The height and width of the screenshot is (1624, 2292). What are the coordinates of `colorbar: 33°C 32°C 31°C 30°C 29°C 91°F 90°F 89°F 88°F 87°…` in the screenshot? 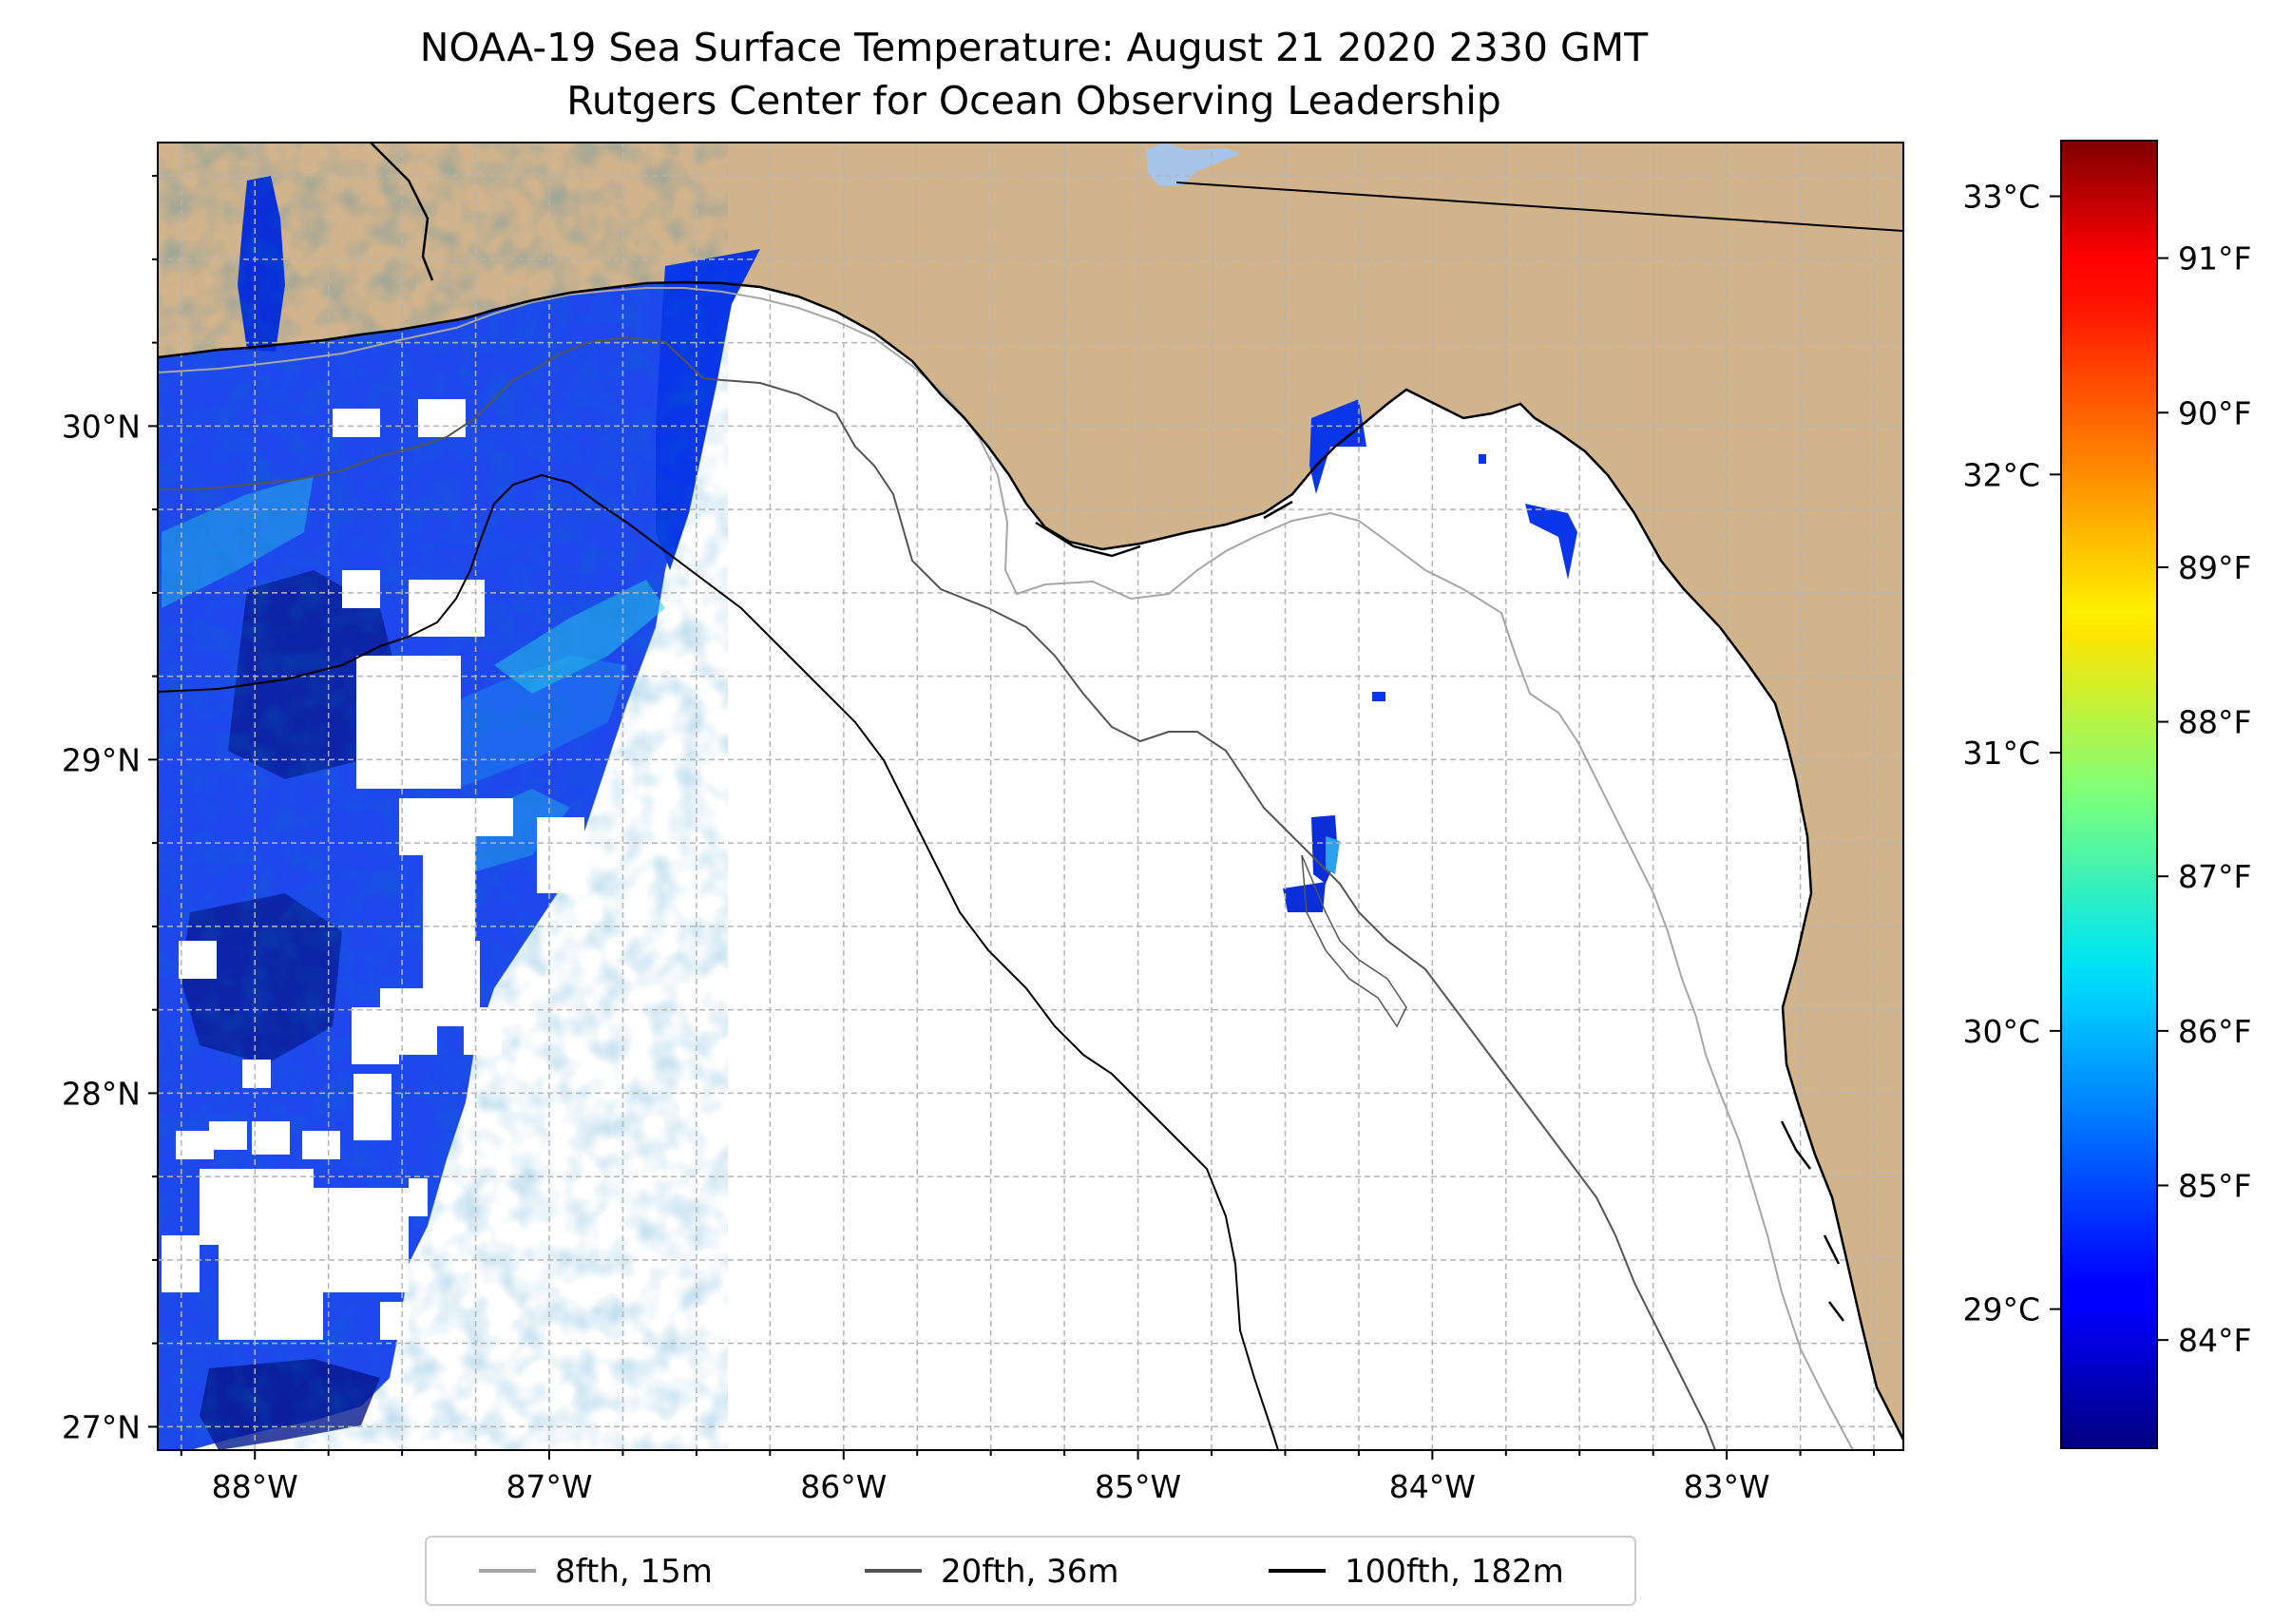 It's located at (2106, 794).